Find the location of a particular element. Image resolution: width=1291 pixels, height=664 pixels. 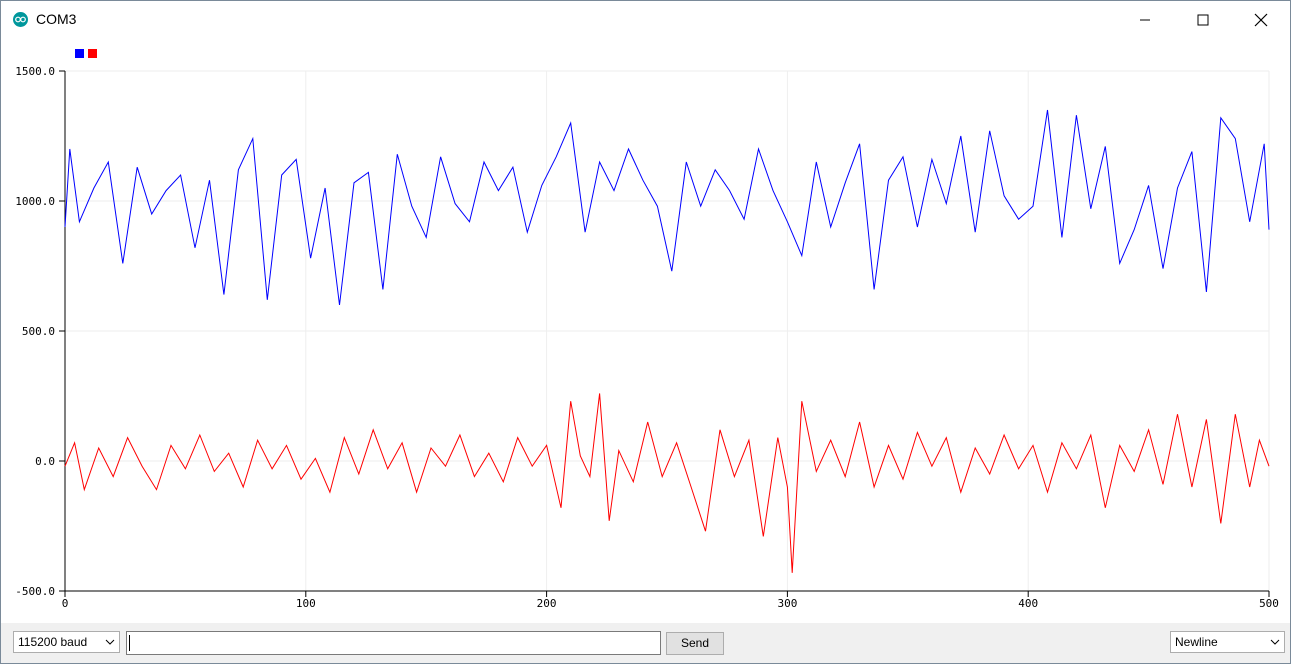

minimize-button is located at coordinates (1145, 20).